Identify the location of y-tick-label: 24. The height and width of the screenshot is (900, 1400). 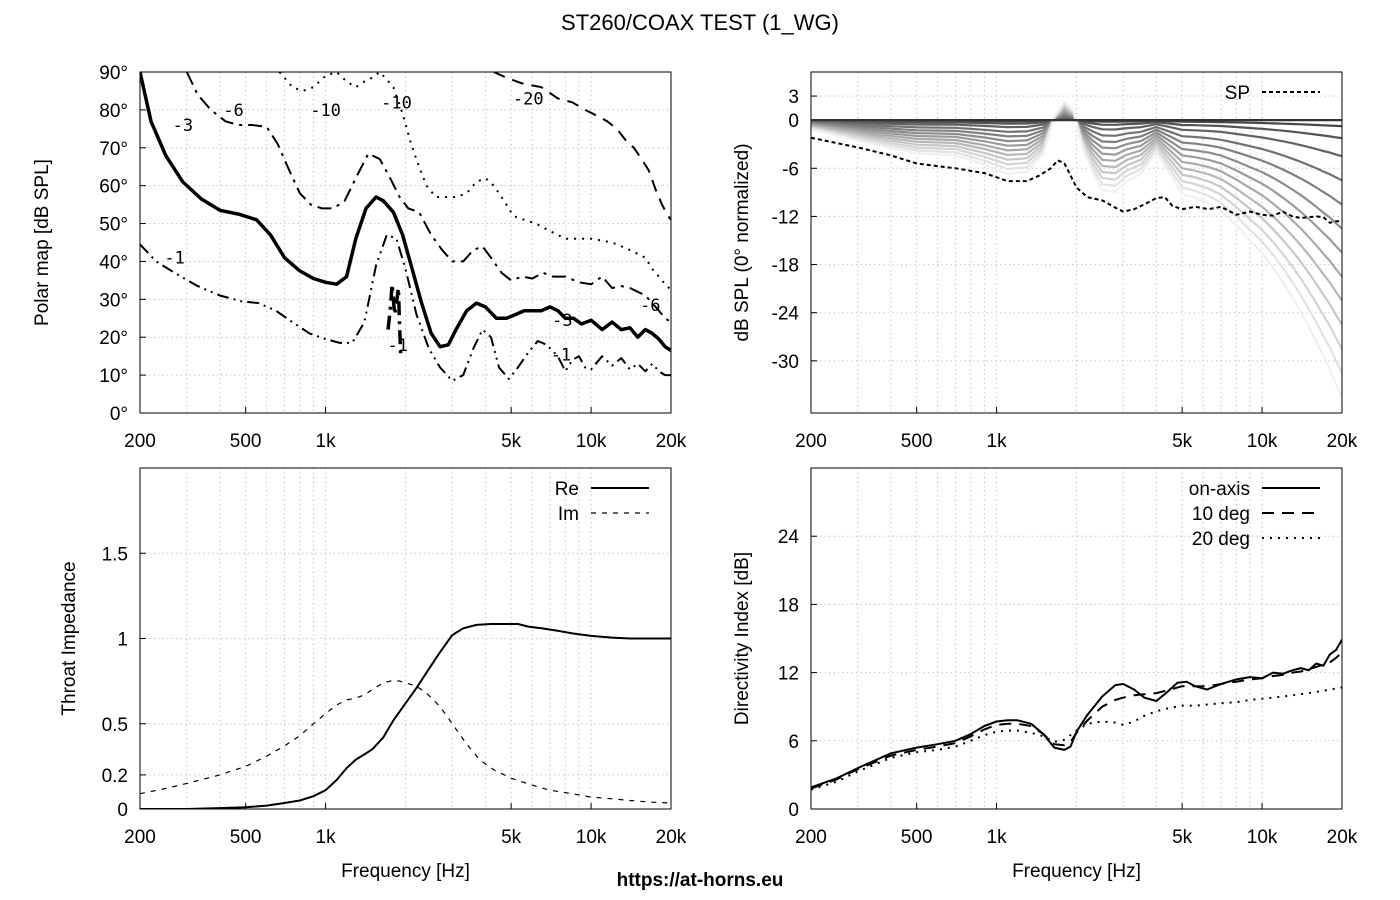
(789, 537).